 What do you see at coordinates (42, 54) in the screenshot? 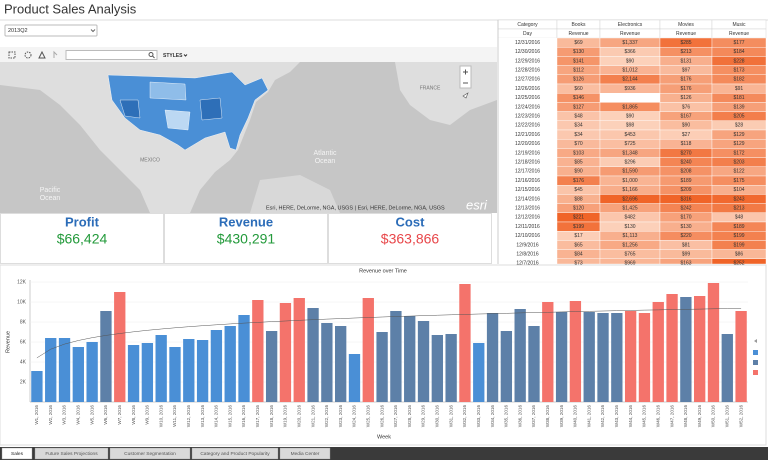
I see `lasso-tool` at bounding box center [42, 54].